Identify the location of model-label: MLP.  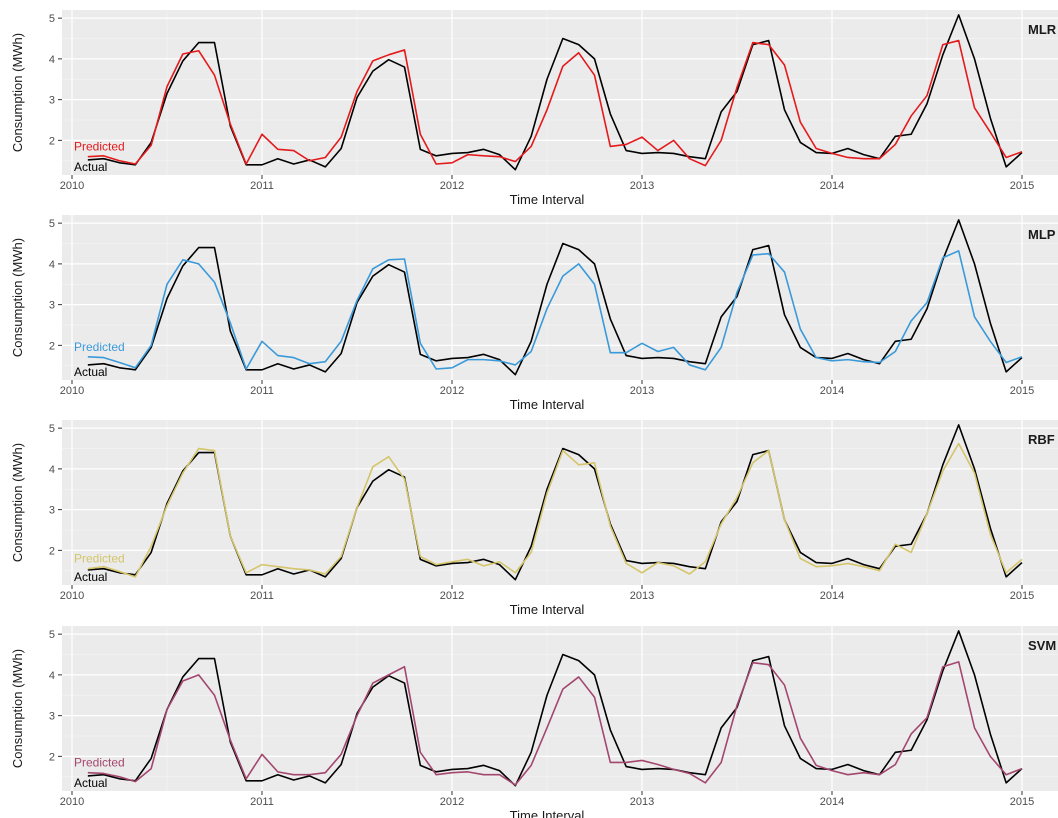
(1042, 234).